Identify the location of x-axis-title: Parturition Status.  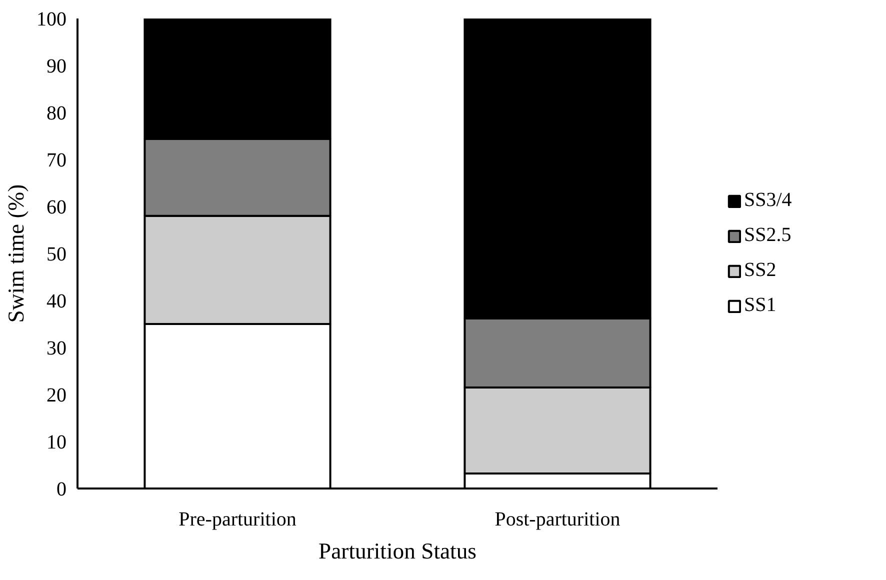
(397, 551).